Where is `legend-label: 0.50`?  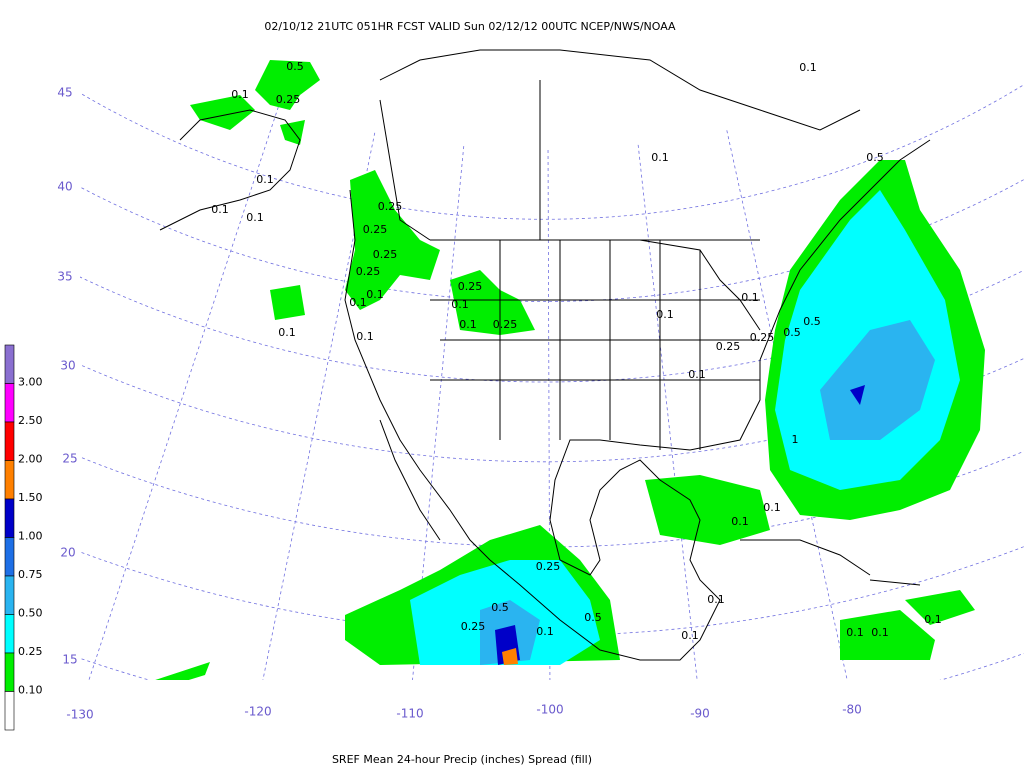
legend-label: 0.50 is located at coordinates (30, 613).